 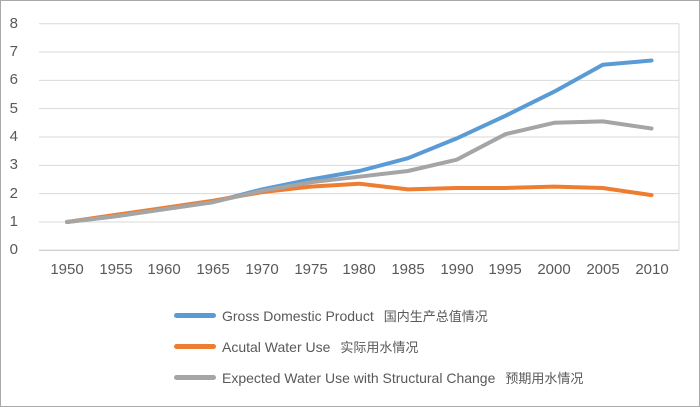 I want to click on y-axis-label-8: 8, so click(x=13, y=23).